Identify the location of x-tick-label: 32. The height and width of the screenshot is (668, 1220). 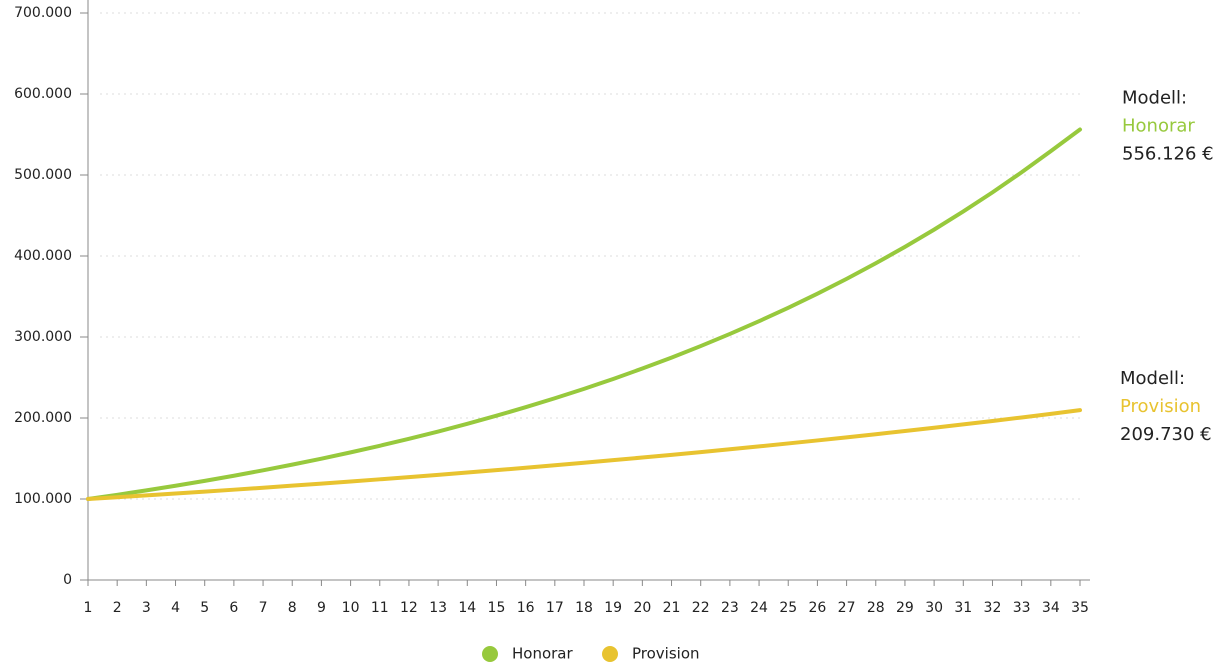
(993, 608).